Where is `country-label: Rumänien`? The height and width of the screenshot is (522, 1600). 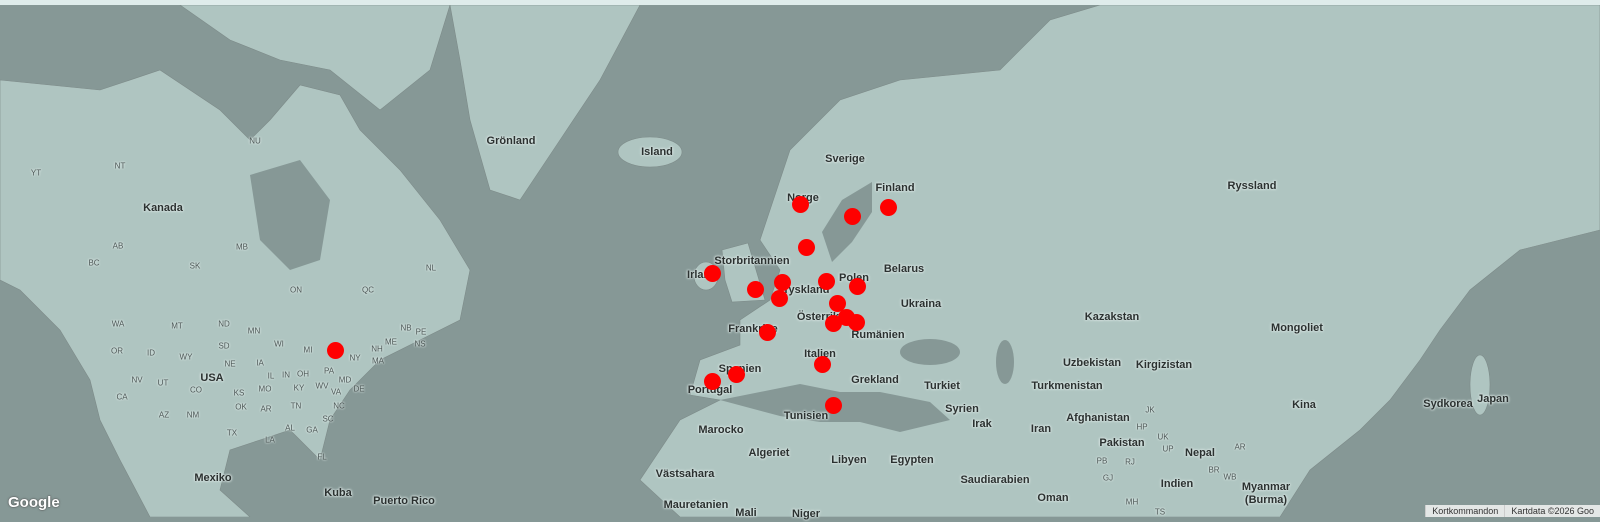 country-label: Rumänien is located at coordinates (878, 335).